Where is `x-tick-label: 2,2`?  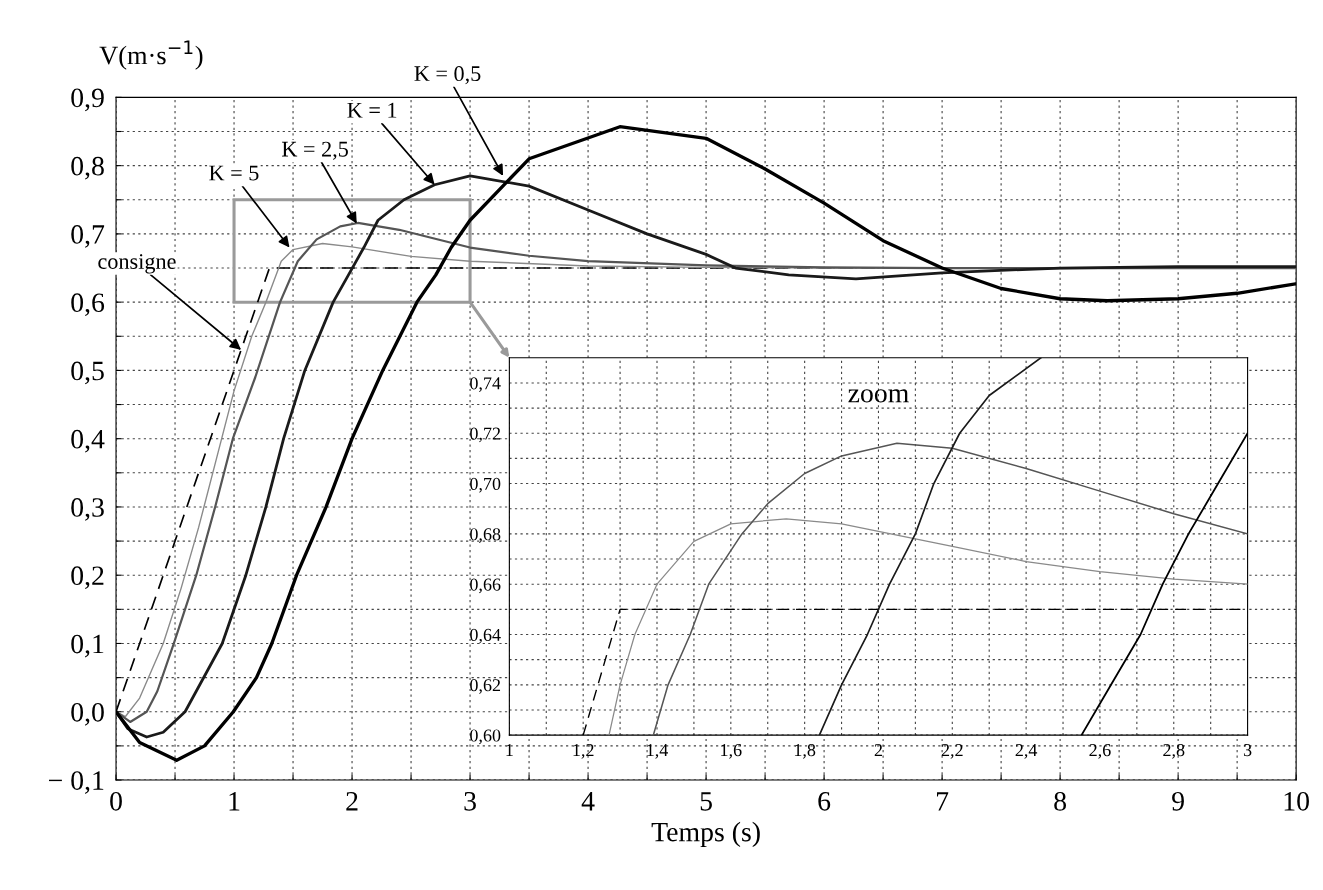 x-tick-label: 2,2 is located at coordinates (952, 751).